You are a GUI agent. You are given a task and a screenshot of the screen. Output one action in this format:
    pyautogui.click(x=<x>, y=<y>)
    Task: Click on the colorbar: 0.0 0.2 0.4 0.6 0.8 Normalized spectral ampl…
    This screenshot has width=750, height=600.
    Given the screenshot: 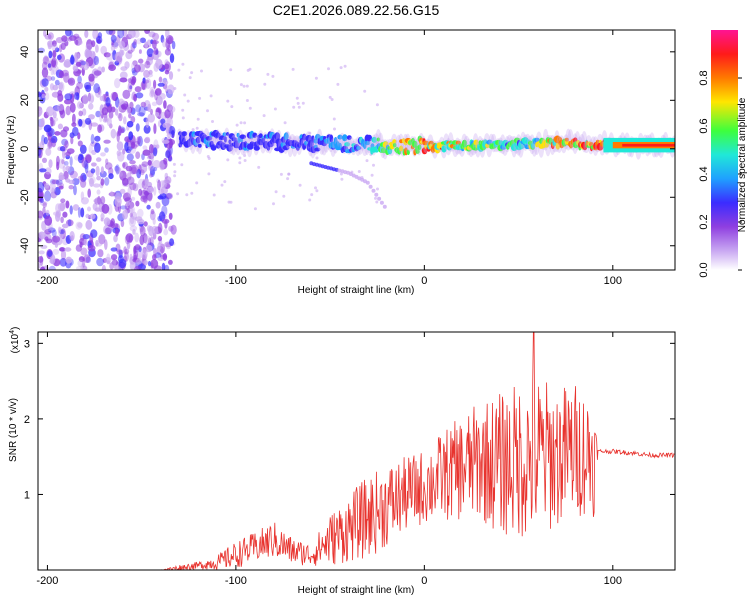 What is the action you would take?
    pyautogui.click(x=723, y=154)
    